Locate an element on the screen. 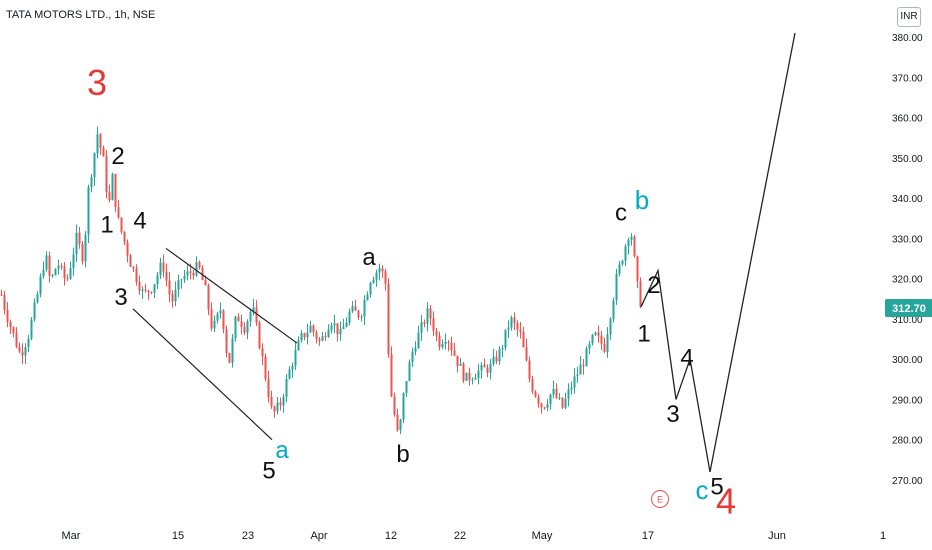 The image size is (932, 550). events-badge-letter: E is located at coordinates (660, 500).